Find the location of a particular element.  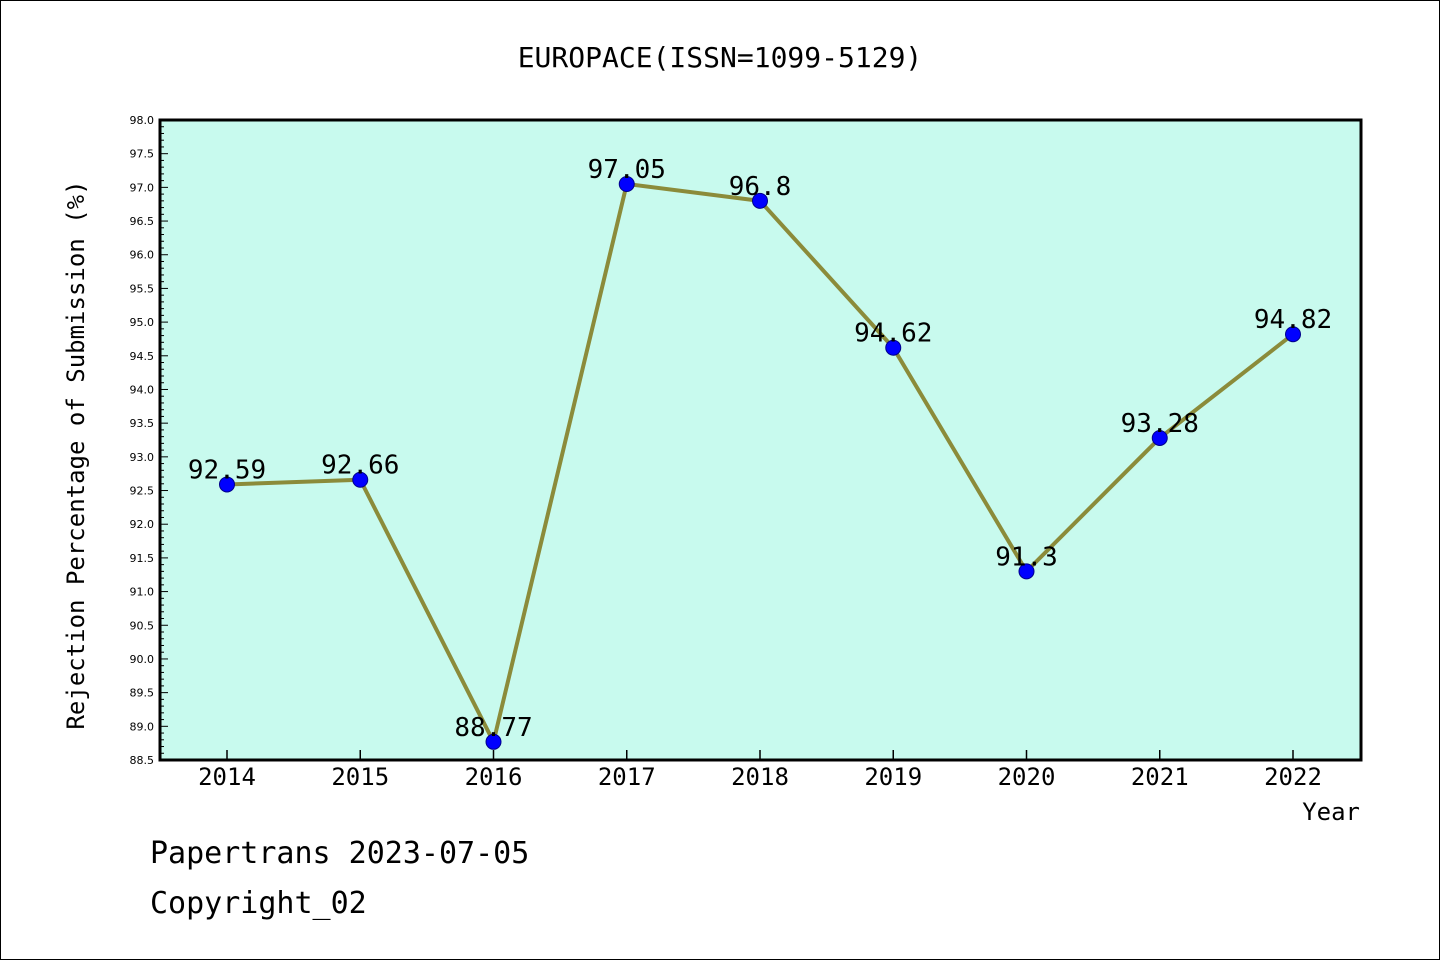

data-label: 94.82 is located at coordinates (1293, 320).